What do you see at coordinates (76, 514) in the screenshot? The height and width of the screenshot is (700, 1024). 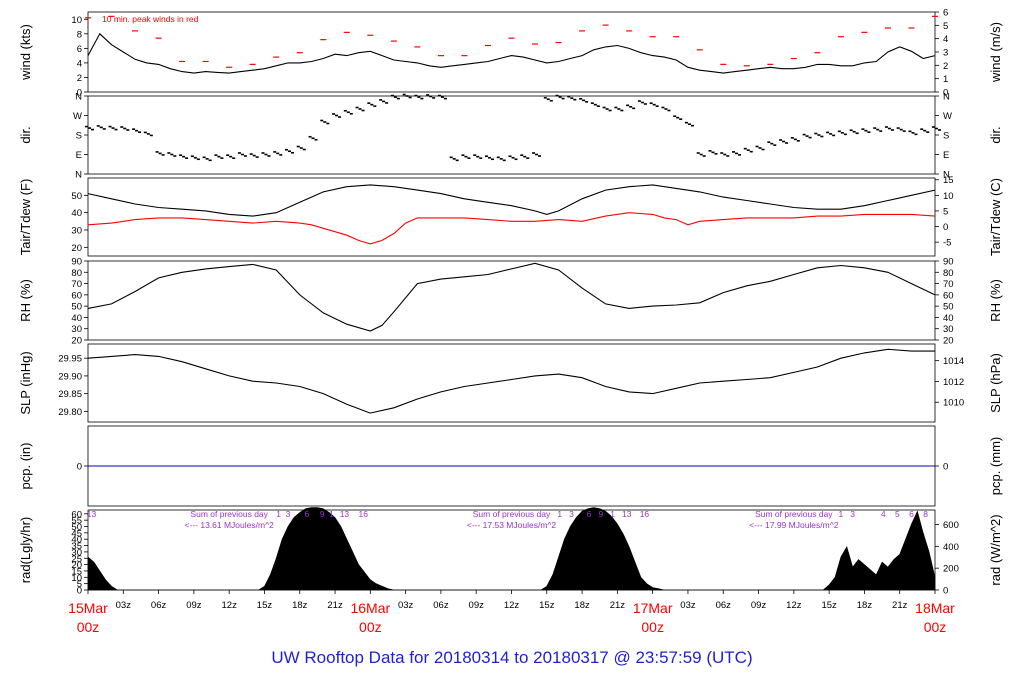 I see `rad-ytick-label: 60` at bounding box center [76, 514].